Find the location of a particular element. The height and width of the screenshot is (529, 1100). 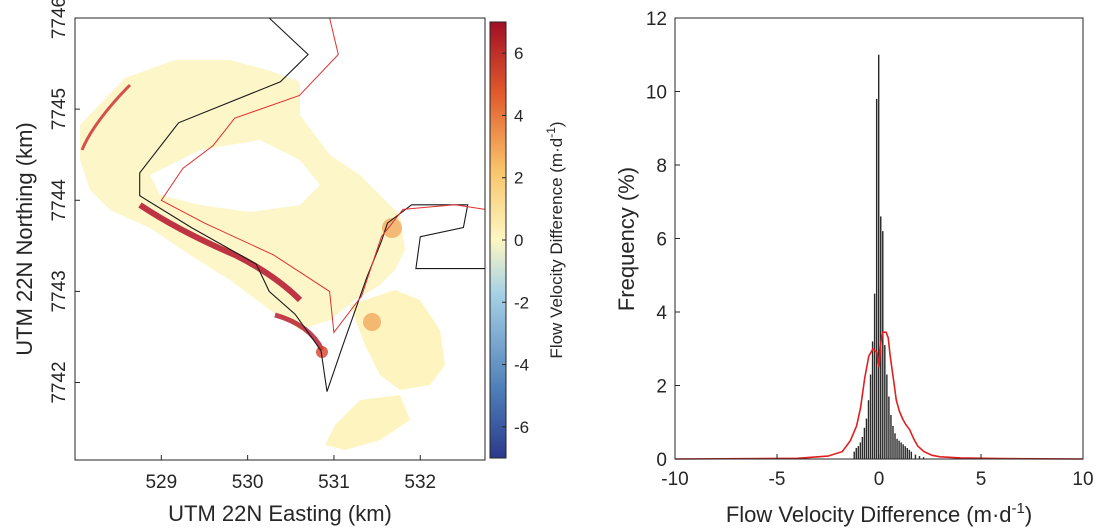

map-y-tick-label: 7743 is located at coordinates (59, 291).